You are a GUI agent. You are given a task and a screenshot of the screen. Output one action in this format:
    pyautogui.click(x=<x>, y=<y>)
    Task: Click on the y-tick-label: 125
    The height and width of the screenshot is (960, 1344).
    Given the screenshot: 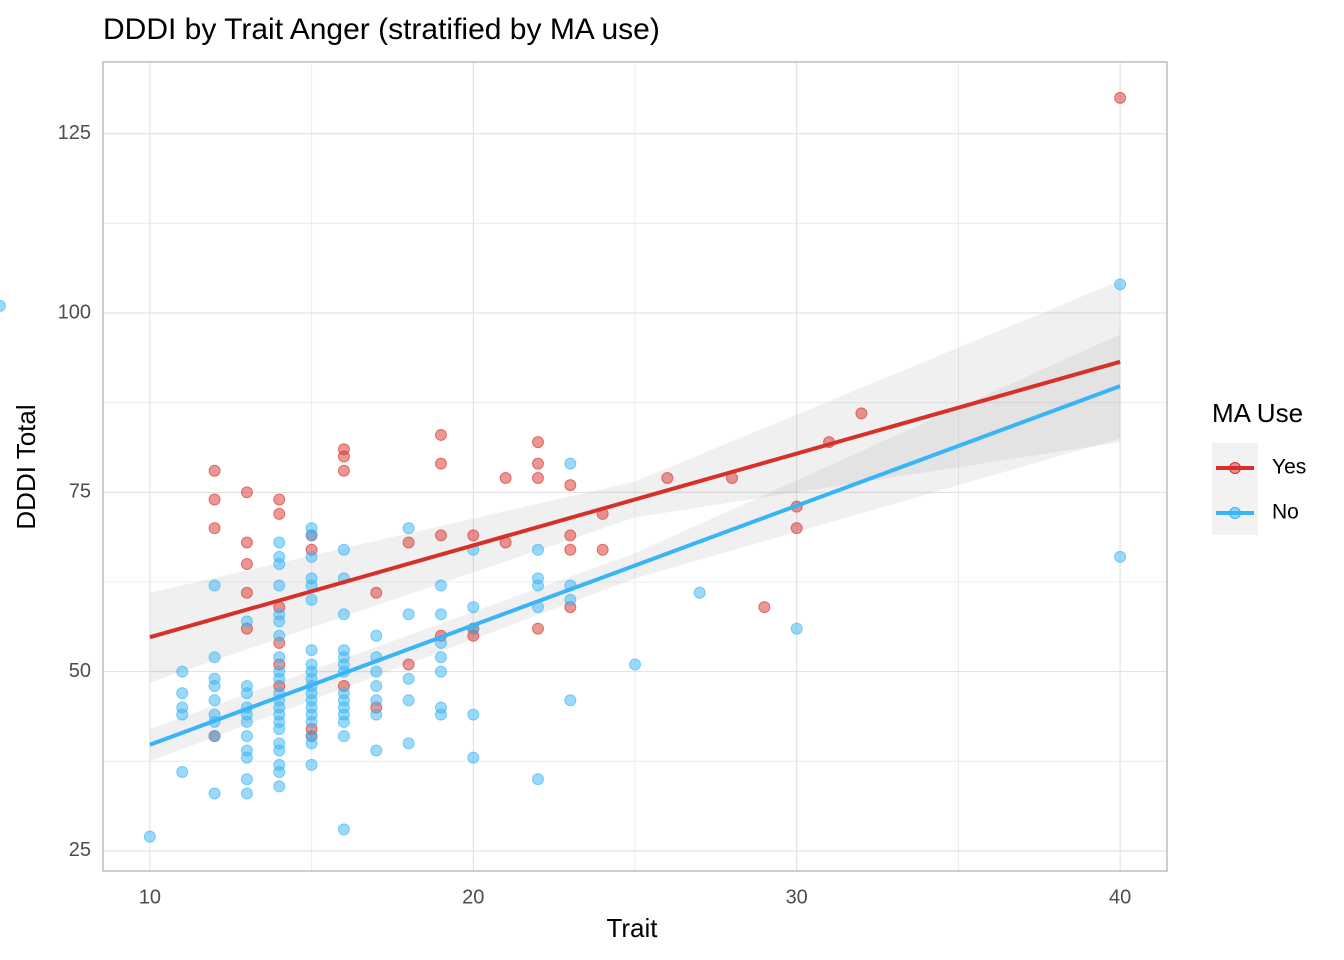 What is the action you would take?
    pyautogui.click(x=74, y=133)
    